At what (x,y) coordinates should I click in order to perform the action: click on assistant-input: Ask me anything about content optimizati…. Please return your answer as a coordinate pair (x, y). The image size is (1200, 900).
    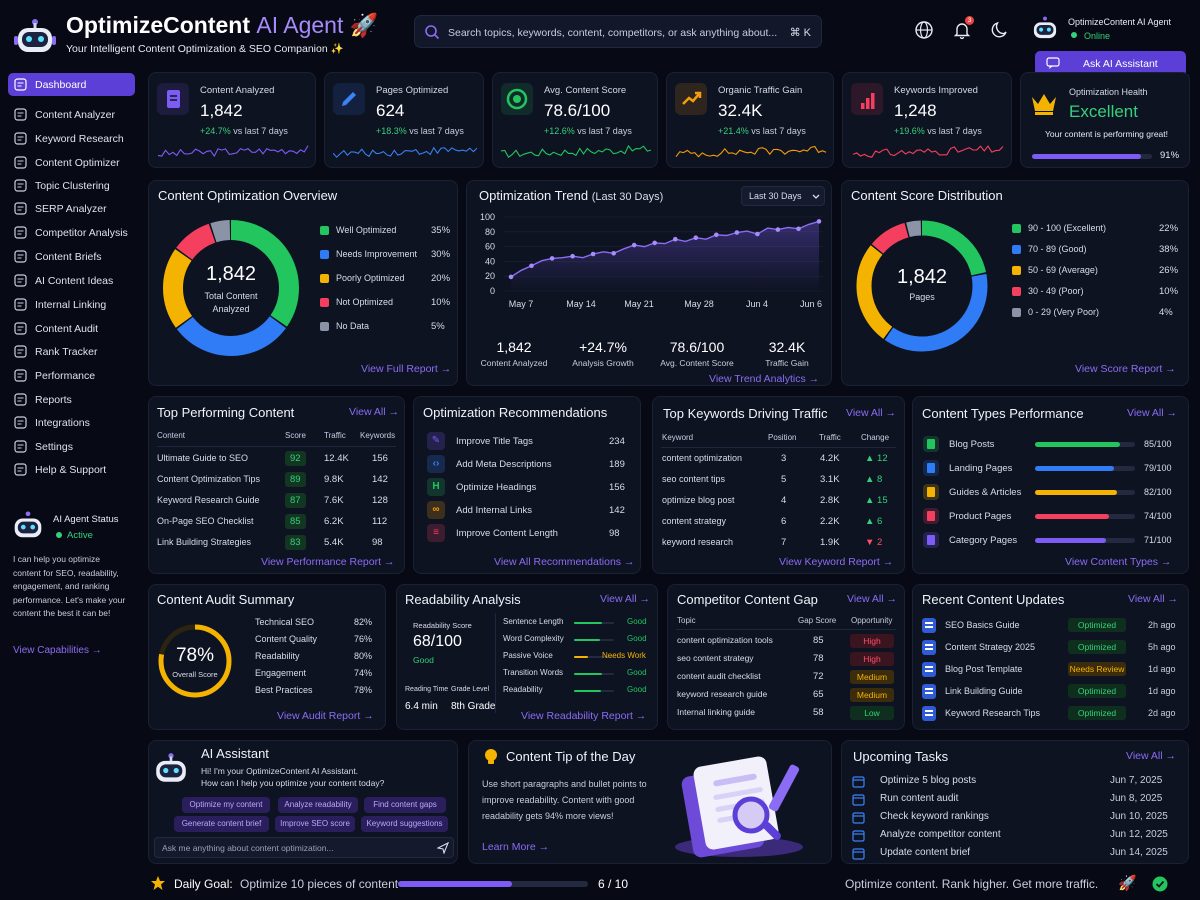
    Looking at the image, I should click on (304, 847).